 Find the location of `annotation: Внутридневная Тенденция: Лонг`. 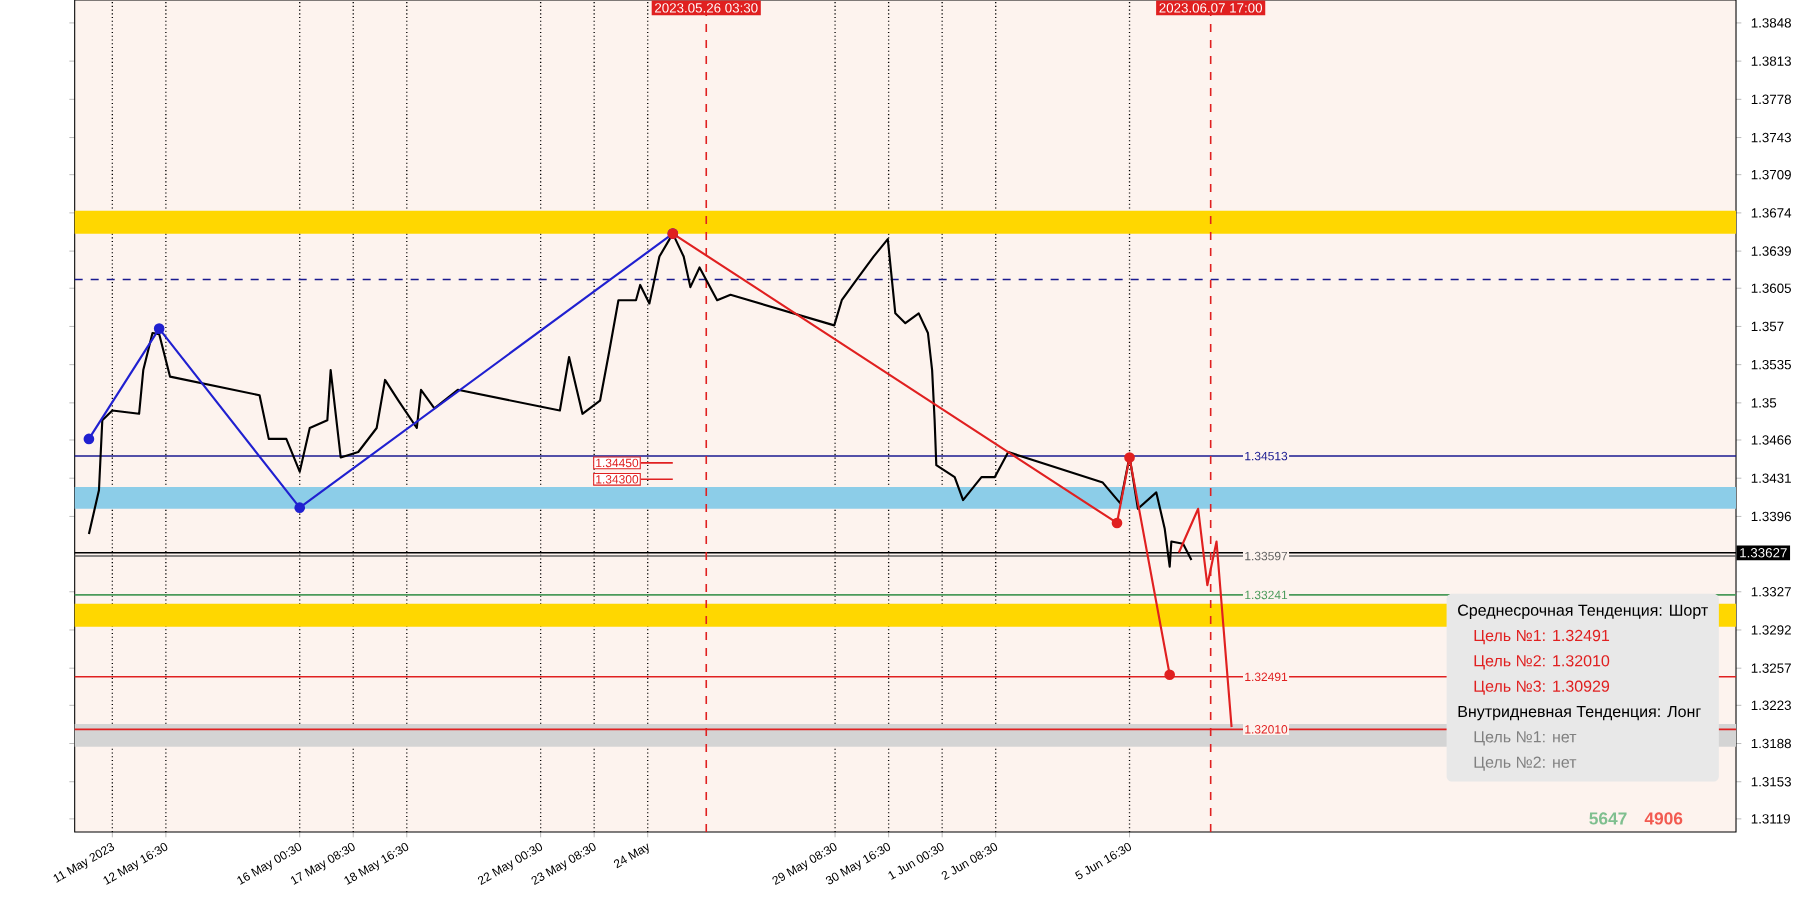

annotation: Внутридневная Тенденция: Лонг is located at coordinates (1579, 713).